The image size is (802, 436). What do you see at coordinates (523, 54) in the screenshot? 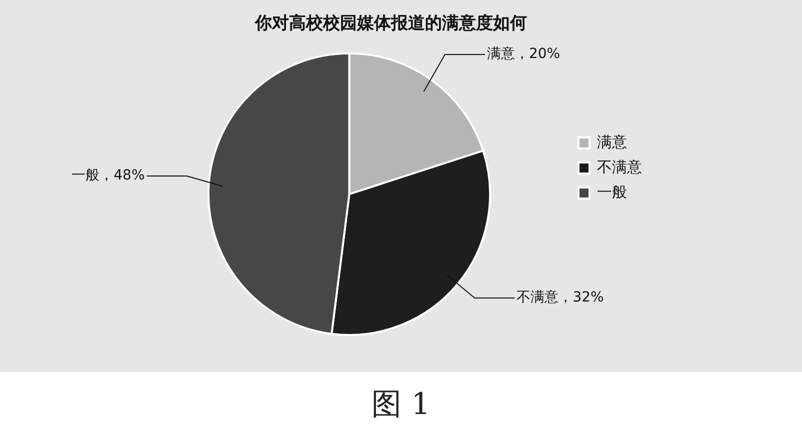
I see `data-label: 满意，20%` at bounding box center [523, 54].